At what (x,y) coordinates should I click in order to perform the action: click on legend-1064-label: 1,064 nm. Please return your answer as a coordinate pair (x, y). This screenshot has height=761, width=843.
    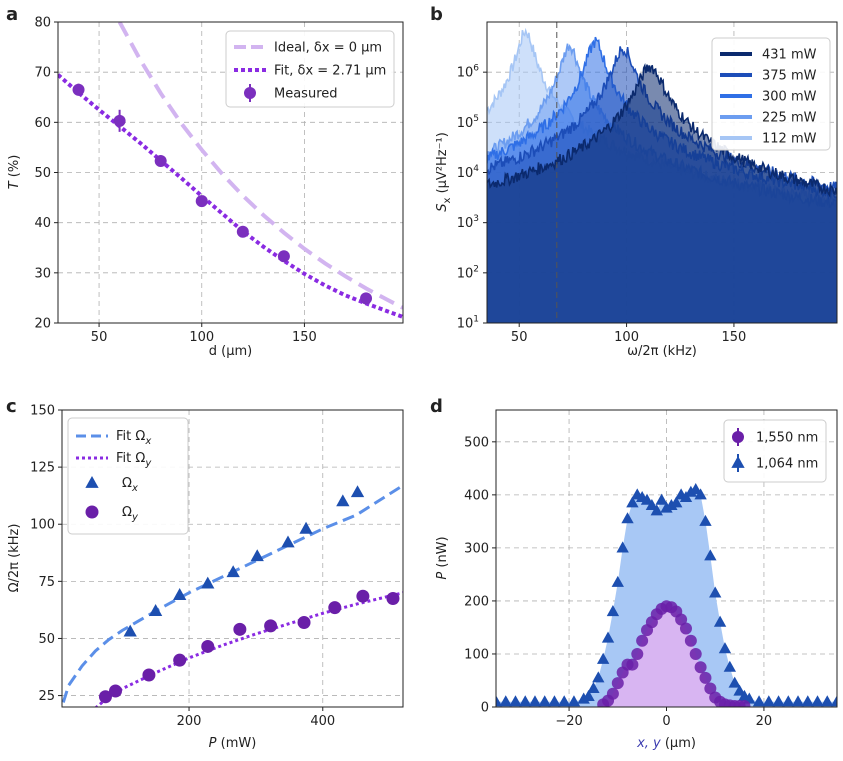
    Looking at the image, I should click on (787, 464).